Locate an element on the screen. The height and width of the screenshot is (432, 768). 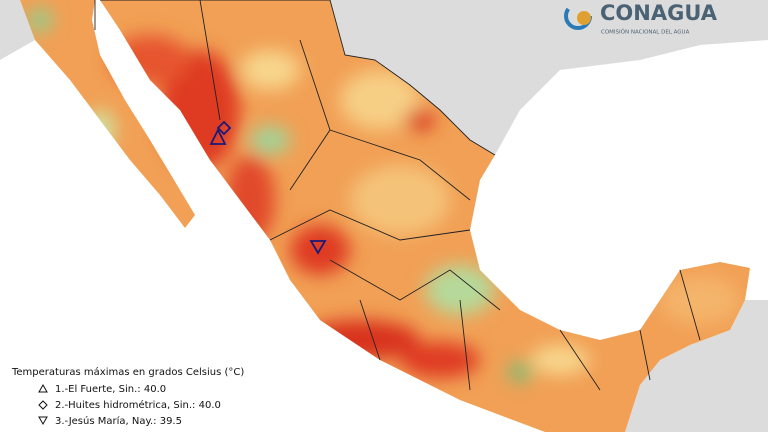
central-america-land is located at coordinates (696, 366).